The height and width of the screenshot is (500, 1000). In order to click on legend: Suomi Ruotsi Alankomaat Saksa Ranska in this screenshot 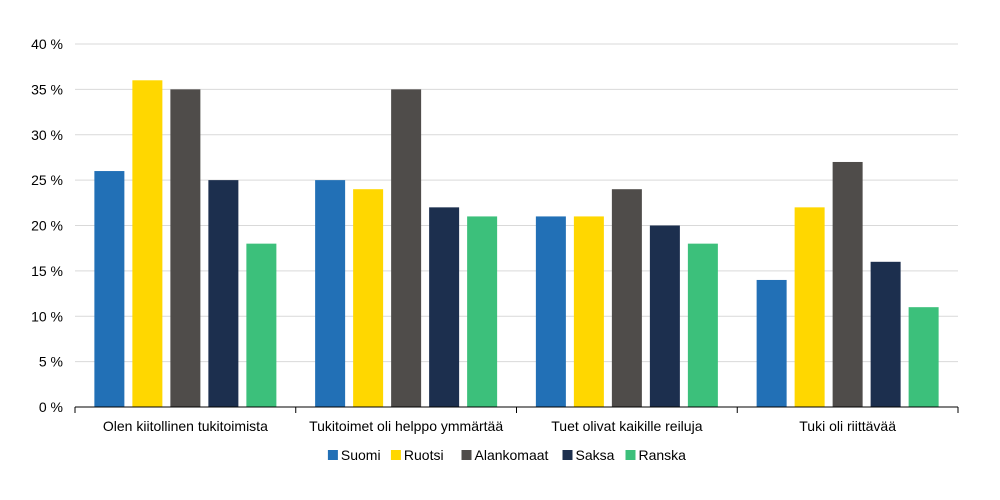, I will do `click(507, 455)`.